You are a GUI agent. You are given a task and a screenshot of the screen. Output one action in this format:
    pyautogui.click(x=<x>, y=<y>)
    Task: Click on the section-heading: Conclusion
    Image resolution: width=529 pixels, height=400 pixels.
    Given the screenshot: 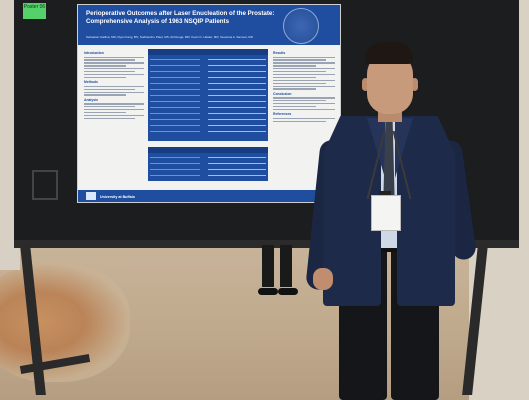 What is the action you would take?
    pyautogui.click(x=282, y=93)
    